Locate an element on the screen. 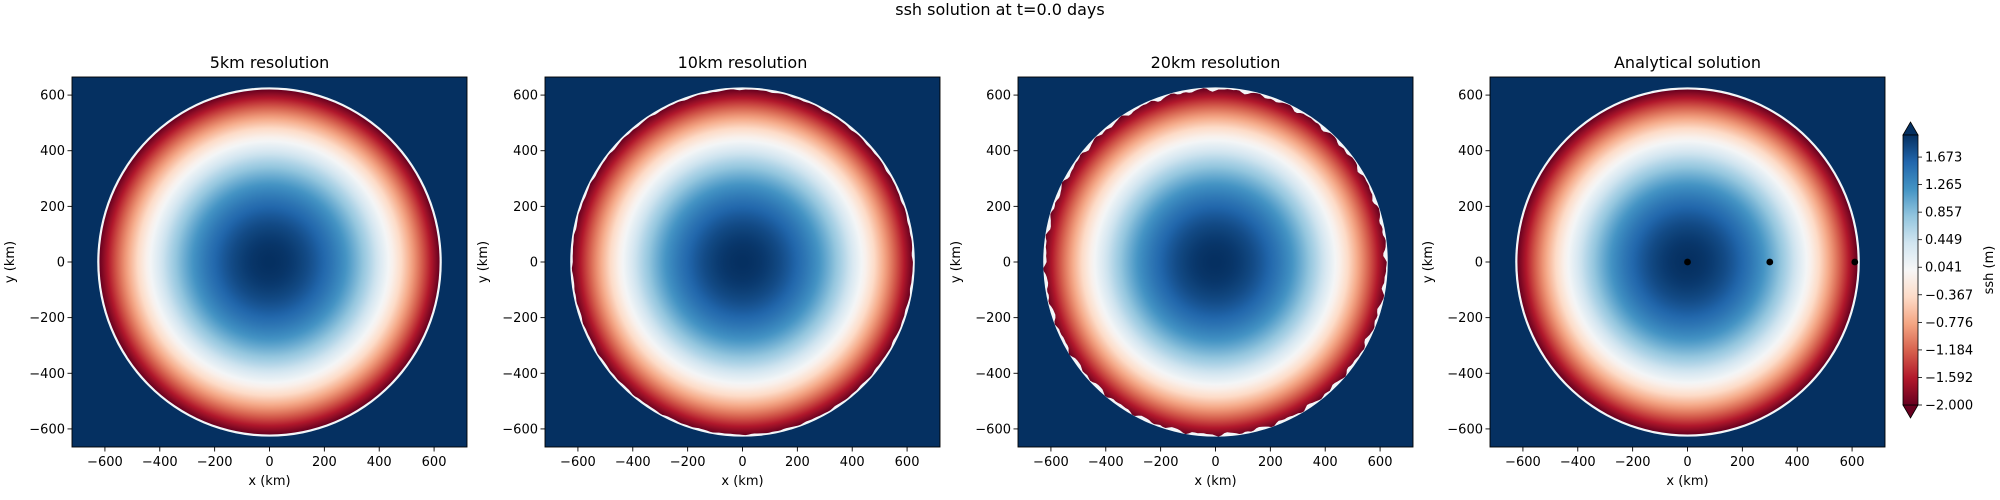 This screenshot has height=500, width=2000. colorbar-body is located at coordinates (1910, 270).